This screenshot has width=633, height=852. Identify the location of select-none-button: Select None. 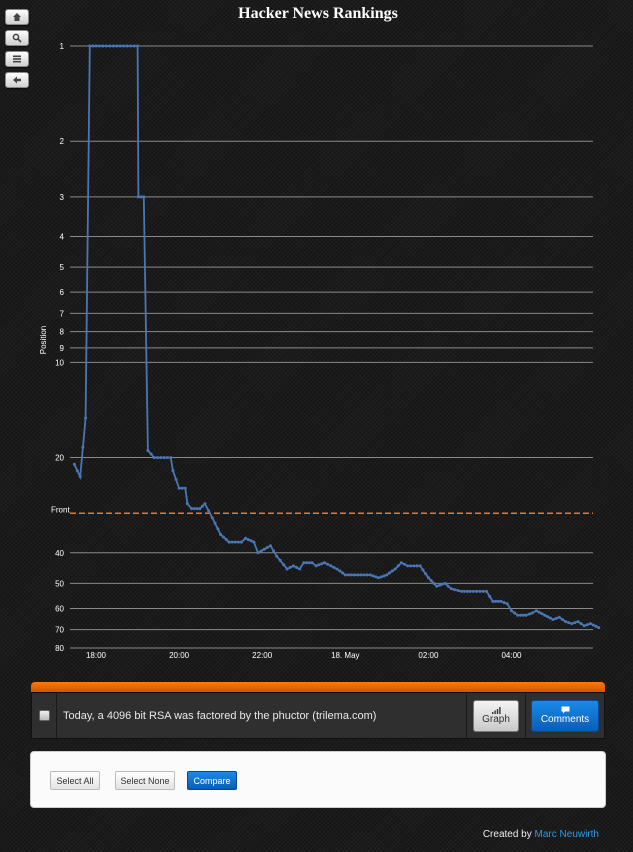
(145, 780).